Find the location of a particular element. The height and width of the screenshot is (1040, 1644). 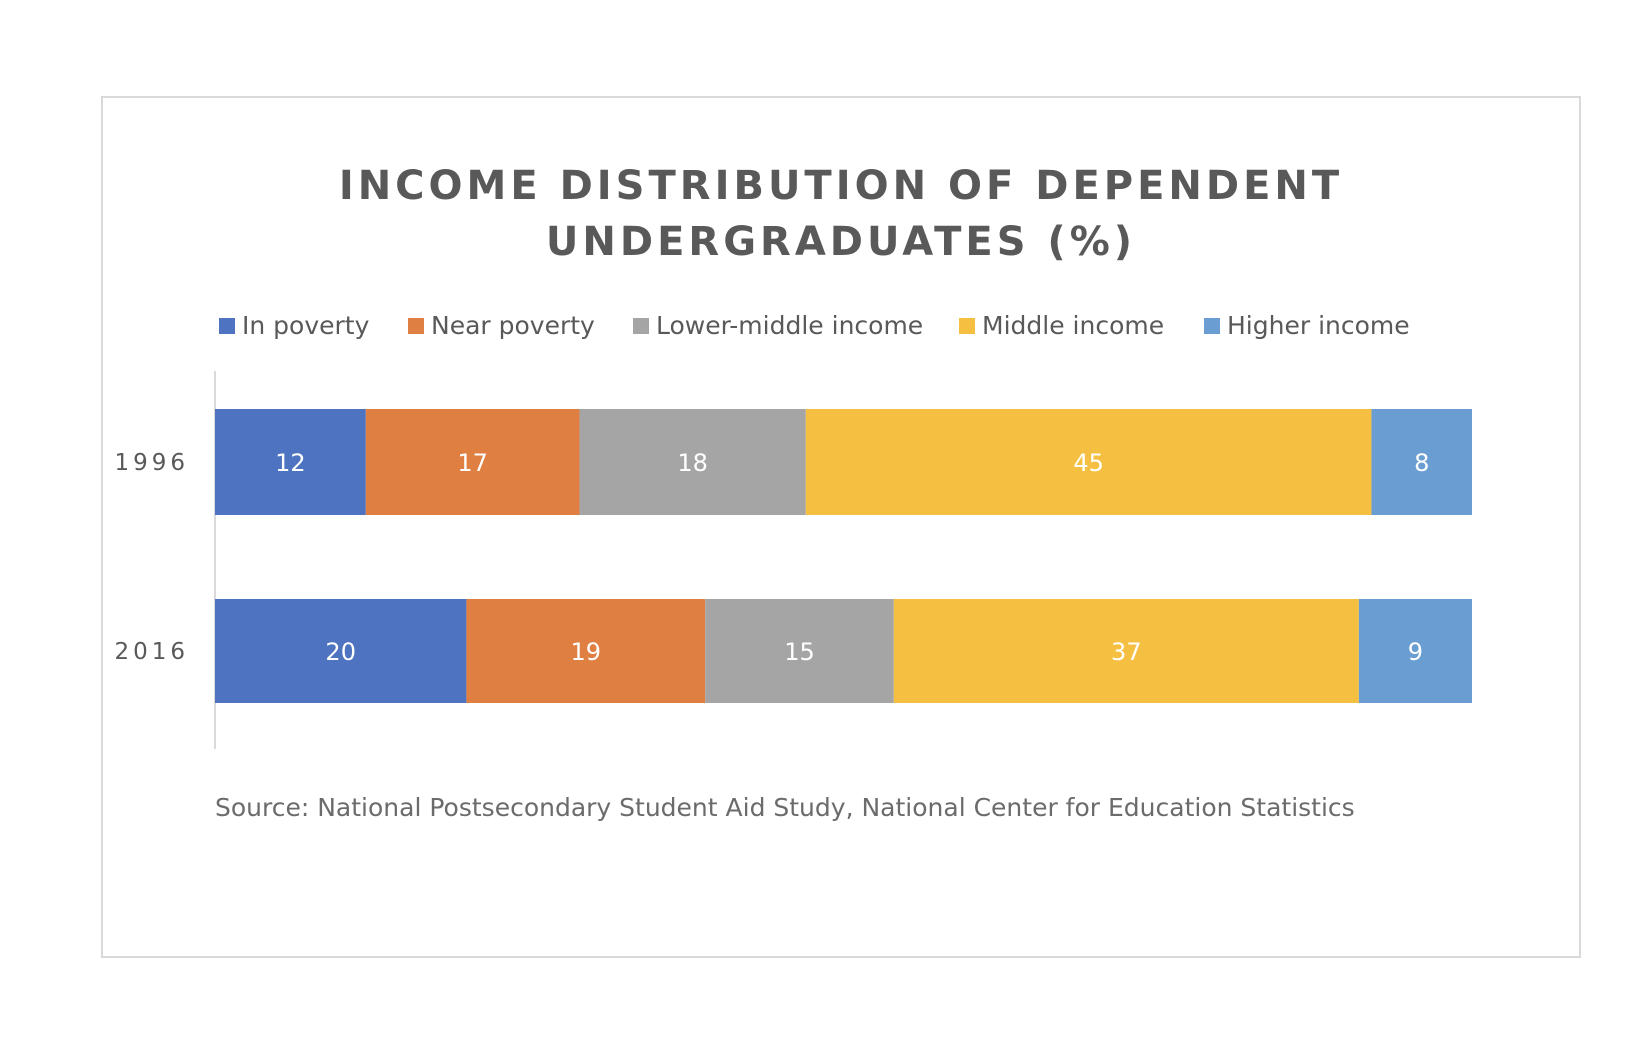

bar-1996-in-poverty is located at coordinates (290, 462).